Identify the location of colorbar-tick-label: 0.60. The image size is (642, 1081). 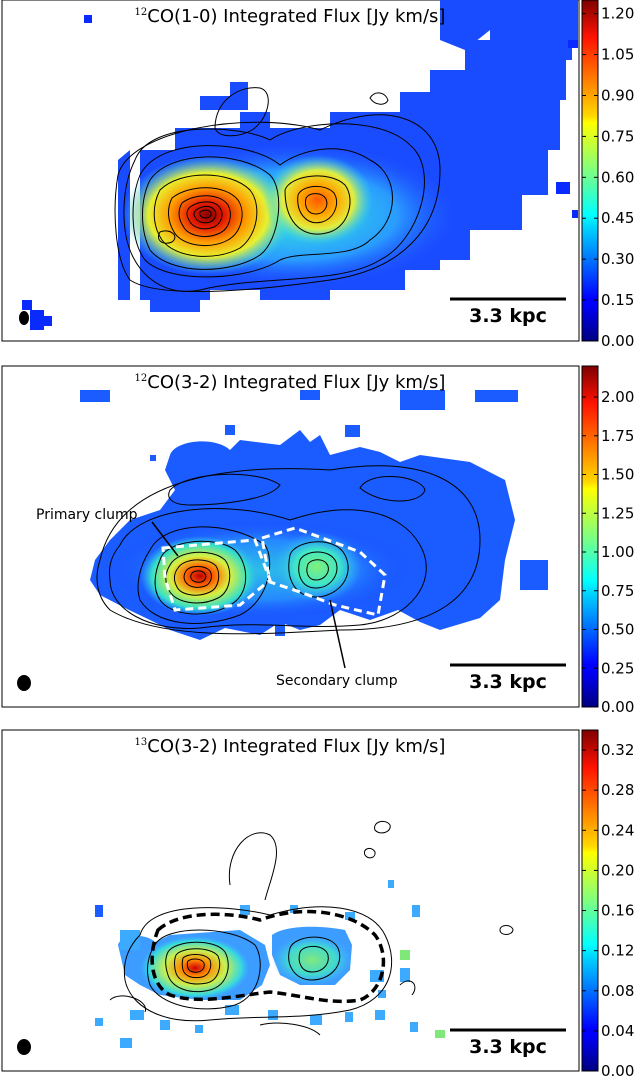
(617, 177).